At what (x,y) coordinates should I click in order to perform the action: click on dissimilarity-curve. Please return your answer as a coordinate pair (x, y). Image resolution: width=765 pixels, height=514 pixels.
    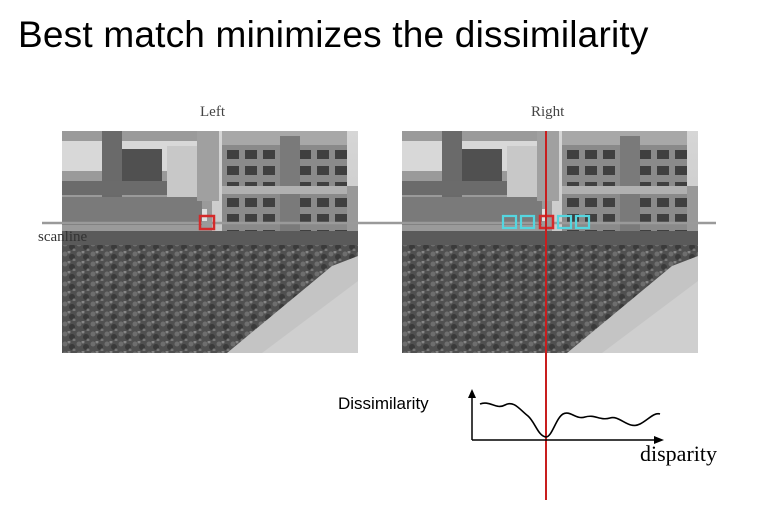
    Looking at the image, I should click on (570, 420).